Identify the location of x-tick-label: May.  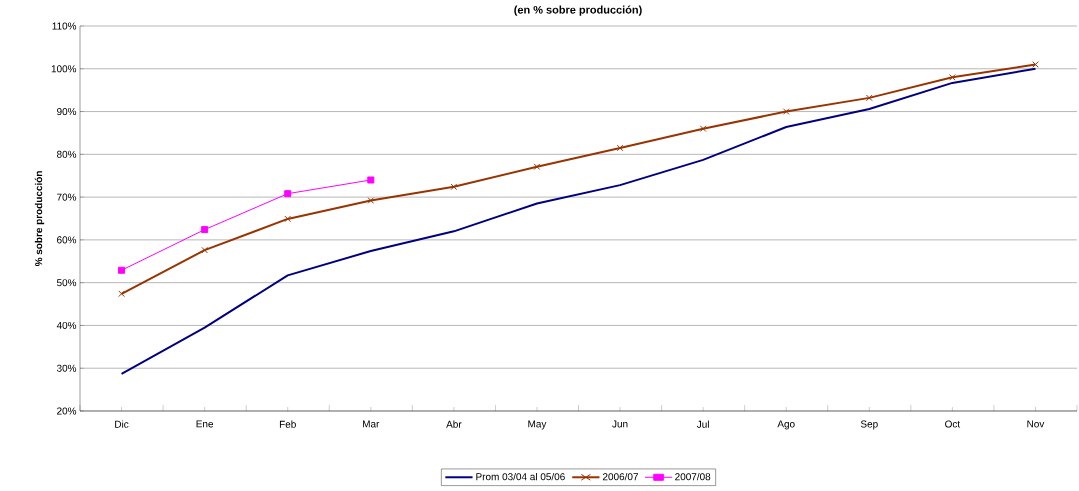
(537, 425).